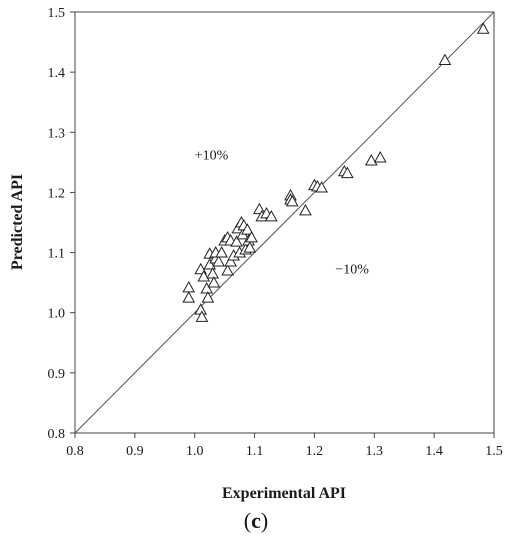 The width and height of the screenshot is (512, 550). Describe the element at coordinates (57, 193) in the screenshot. I see `y-tick-label: 1.2` at that location.